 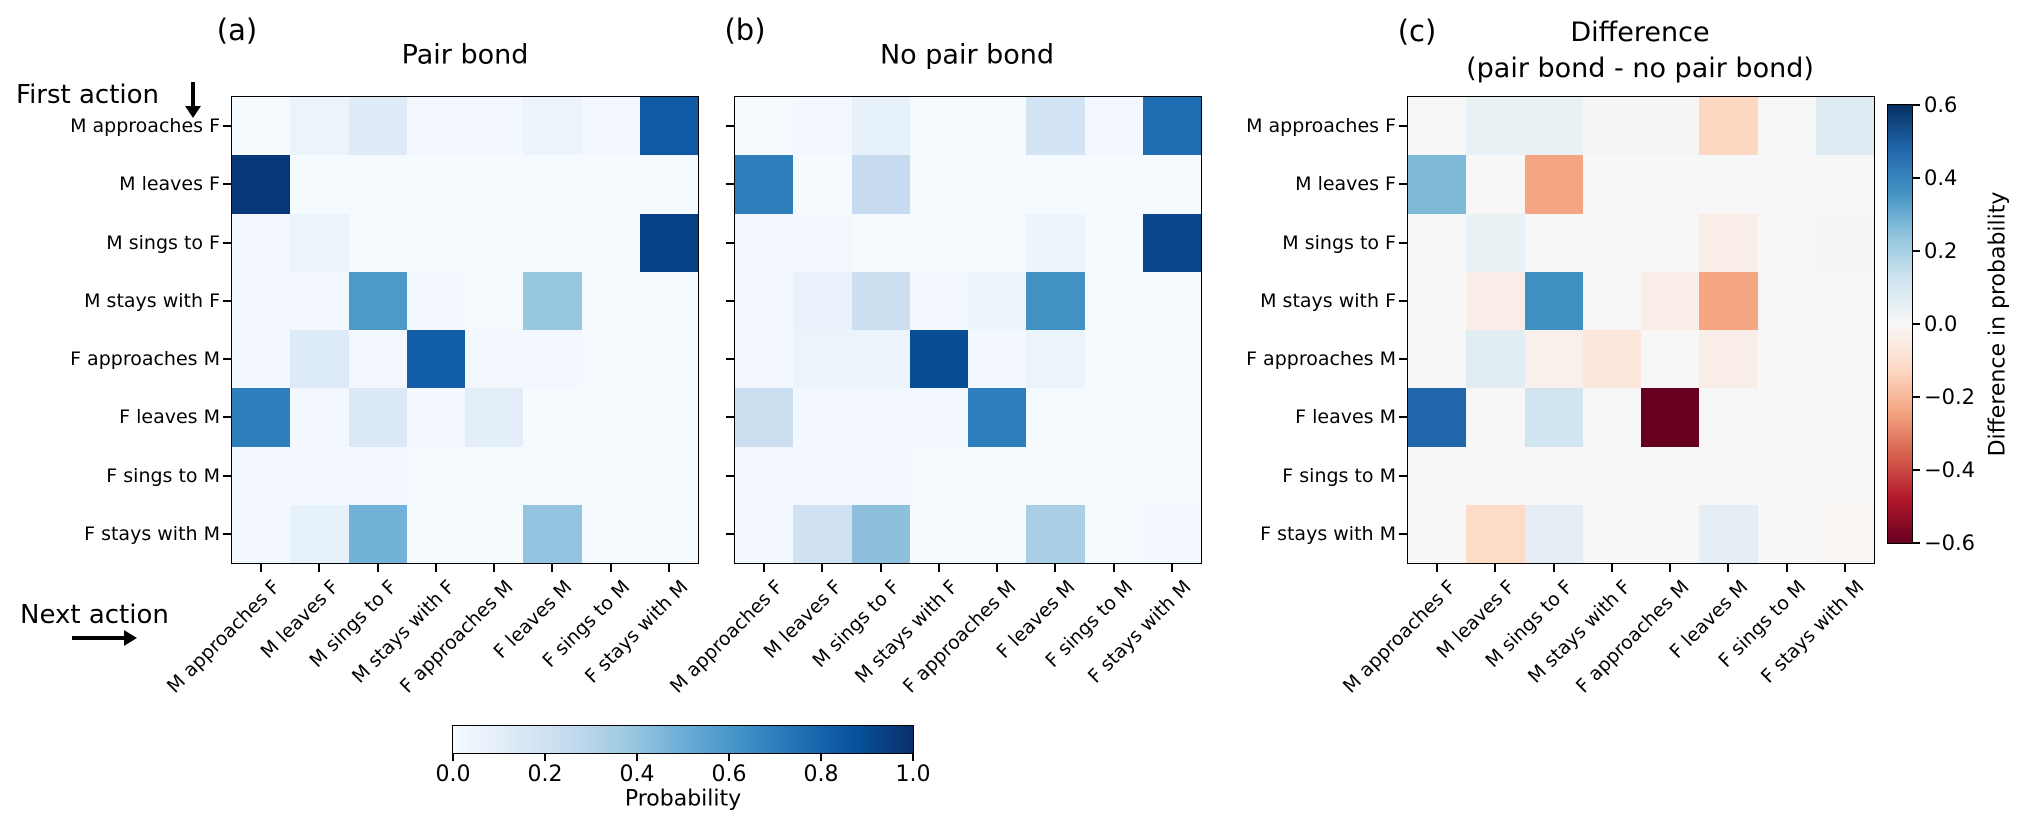 What do you see at coordinates (193, 94) in the screenshot?
I see `first-action-arrow-down-icon` at bounding box center [193, 94].